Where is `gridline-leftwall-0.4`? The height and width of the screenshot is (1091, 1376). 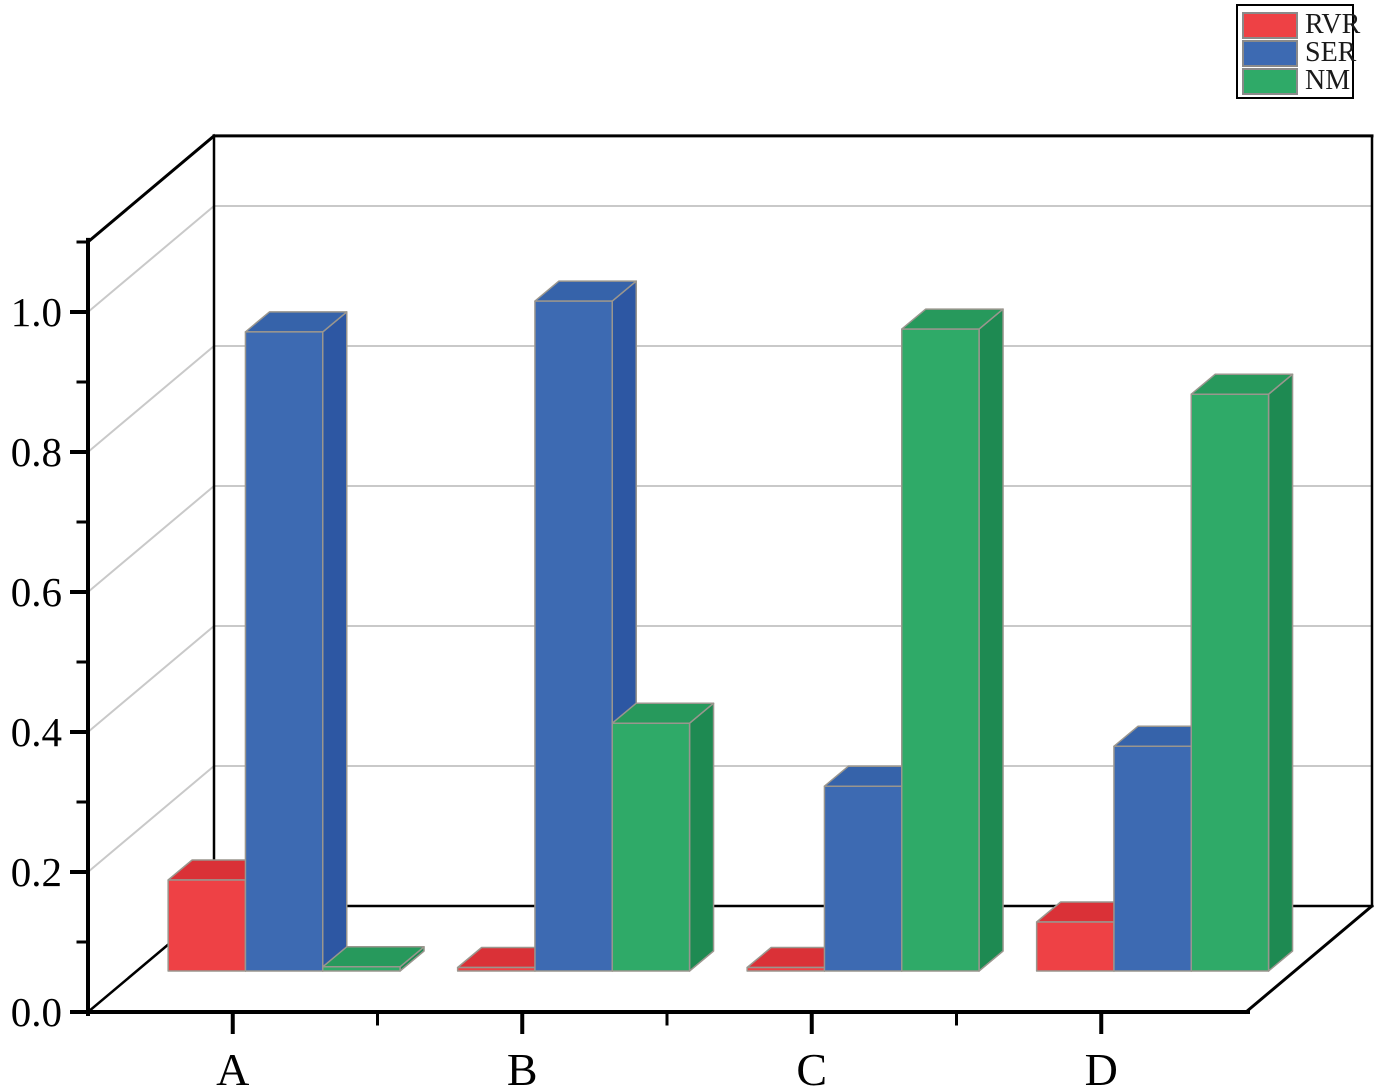 gridline-leftwall-0.4 is located at coordinates (151, 679).